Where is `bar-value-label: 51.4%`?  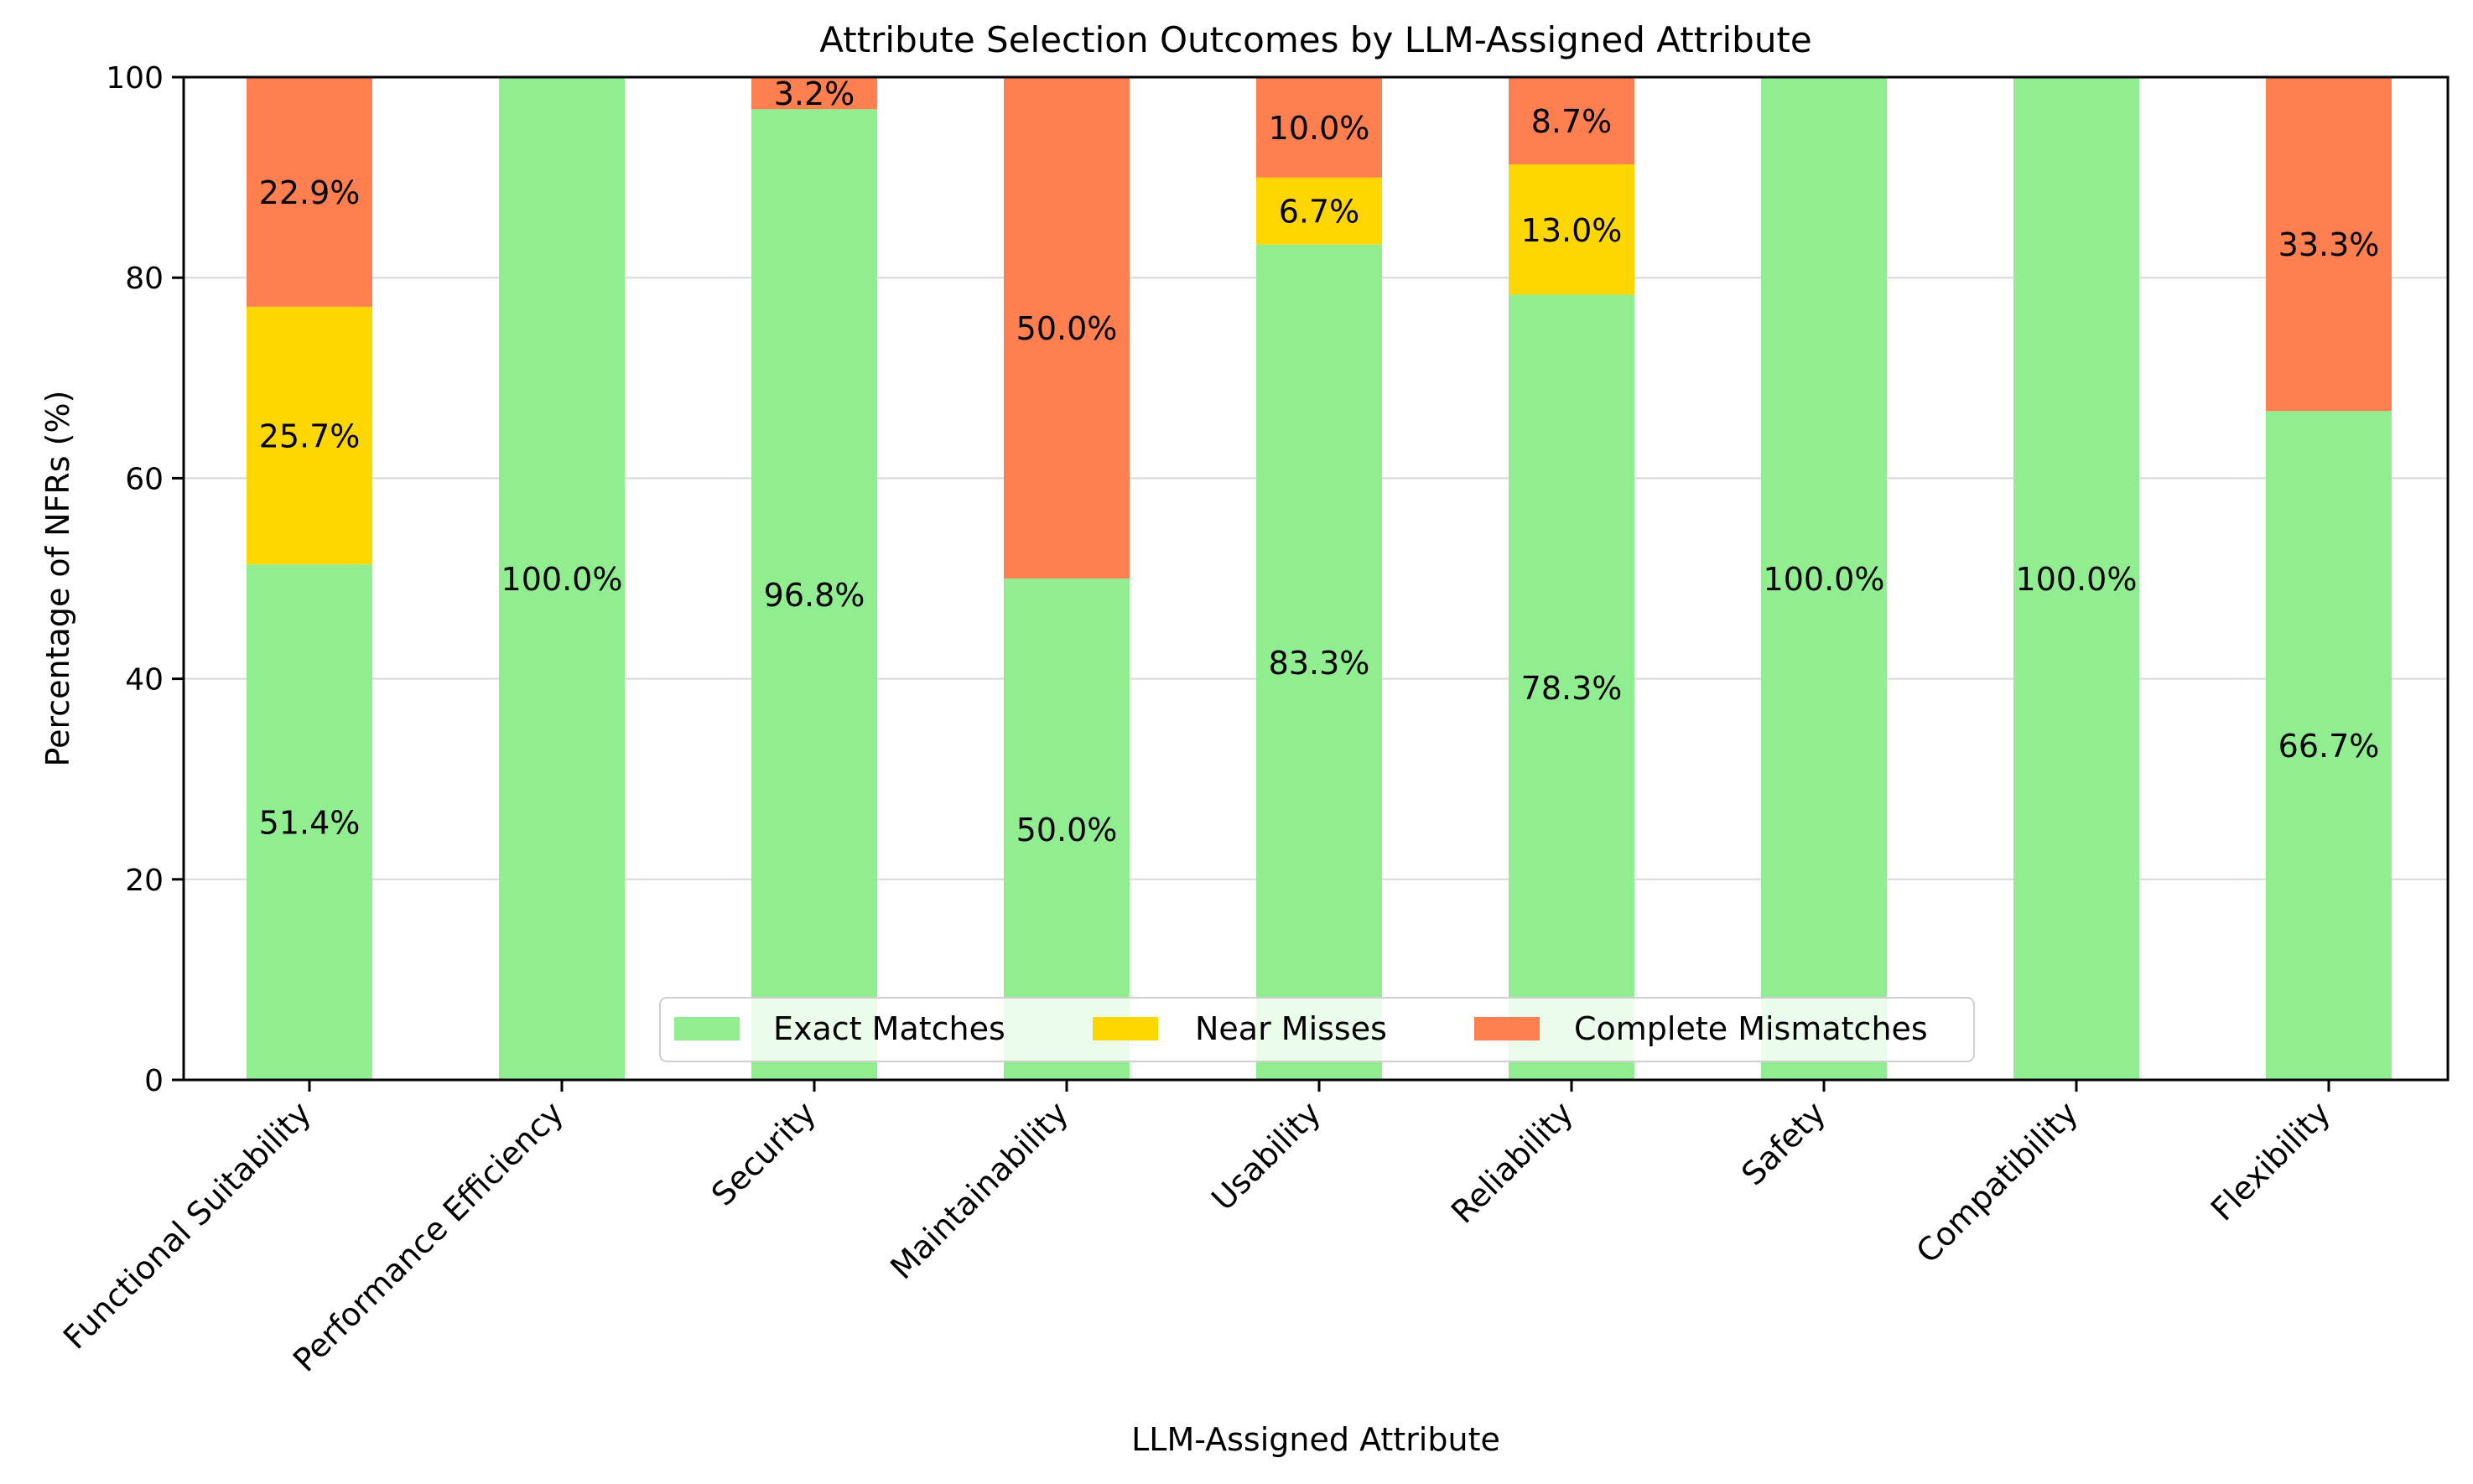 bar-value-label: 51.4% is located at coordinates (310, 823).